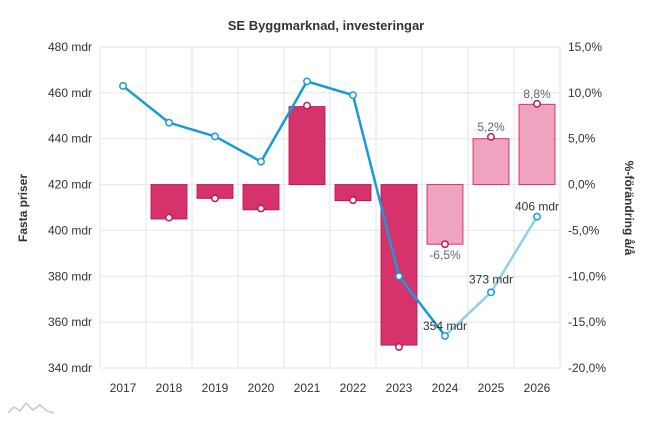 The height and width of the screenshot is (421, 652). Describe the element at coordinates (307, 388) in the screenshot. I see `x-tick-label: 2021` at that location.